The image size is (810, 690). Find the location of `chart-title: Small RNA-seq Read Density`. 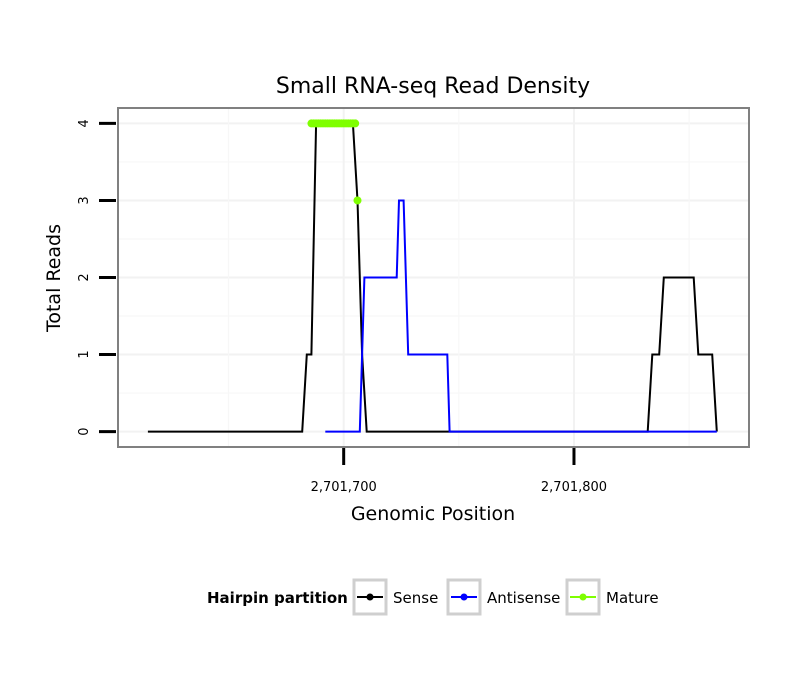

chart-title: Small RNA-seq Read Density is located at coordinates (433, 86).